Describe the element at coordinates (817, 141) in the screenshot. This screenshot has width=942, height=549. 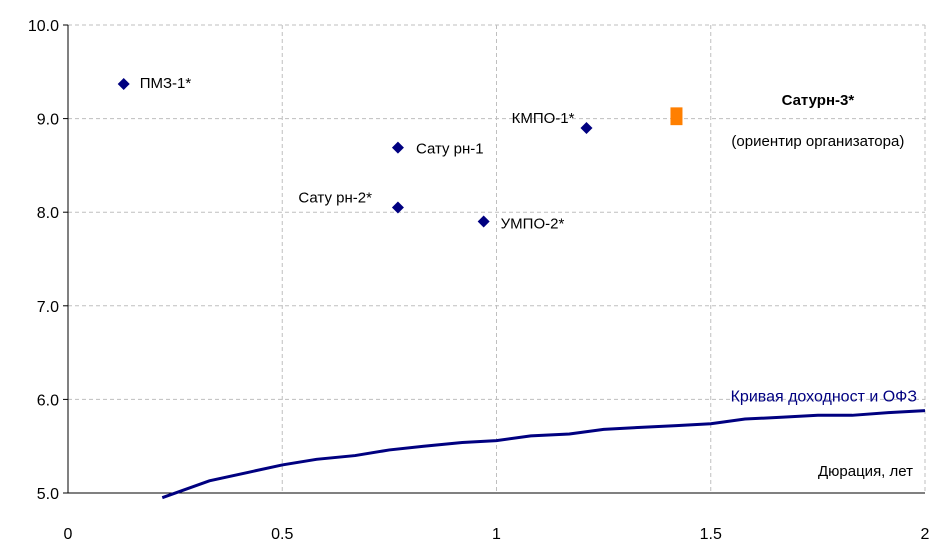
I see `highlight-note: (ориентир организатора)` at that location.